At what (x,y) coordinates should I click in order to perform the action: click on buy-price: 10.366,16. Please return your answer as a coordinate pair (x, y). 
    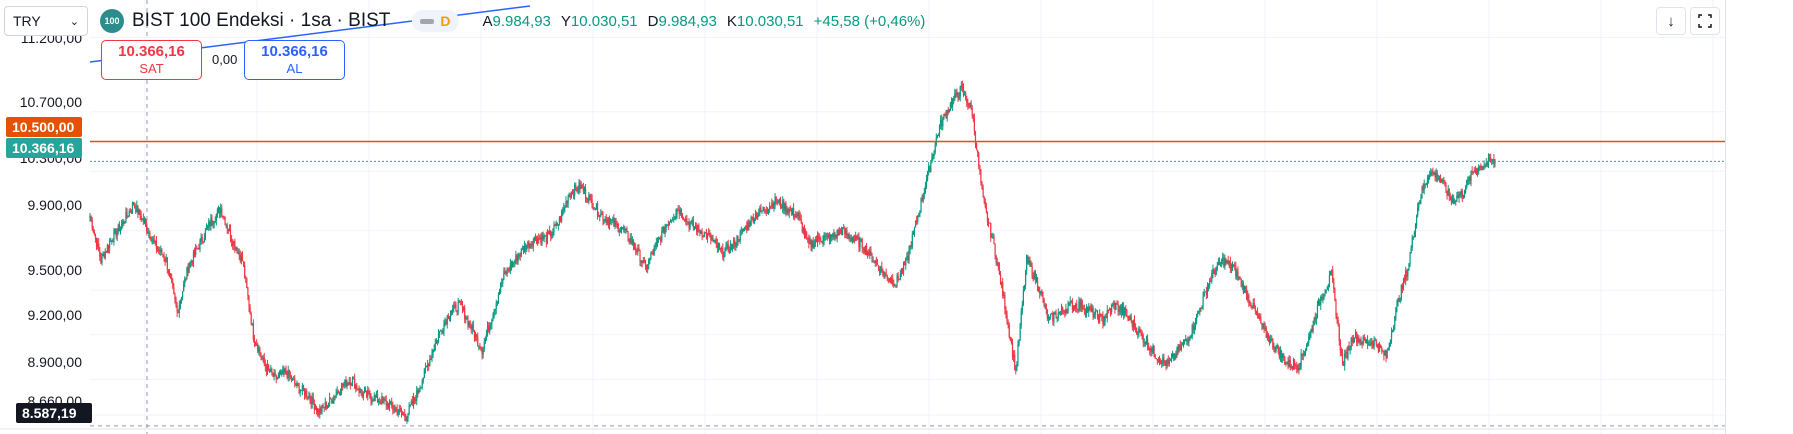
    Looking at the image, I should click on (294, 51).